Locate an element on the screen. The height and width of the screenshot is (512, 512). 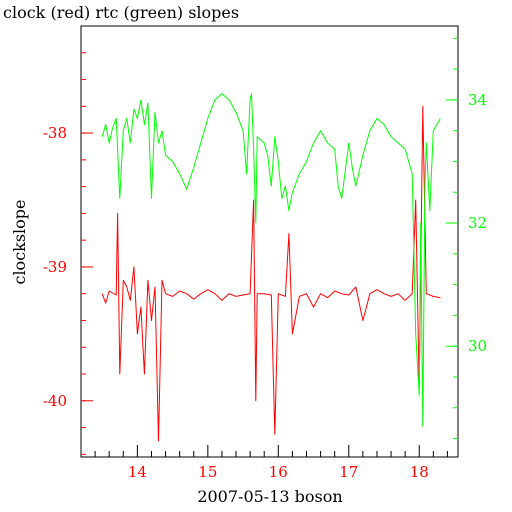
x-tick-label: 17 is located at coordinates (348, 472).